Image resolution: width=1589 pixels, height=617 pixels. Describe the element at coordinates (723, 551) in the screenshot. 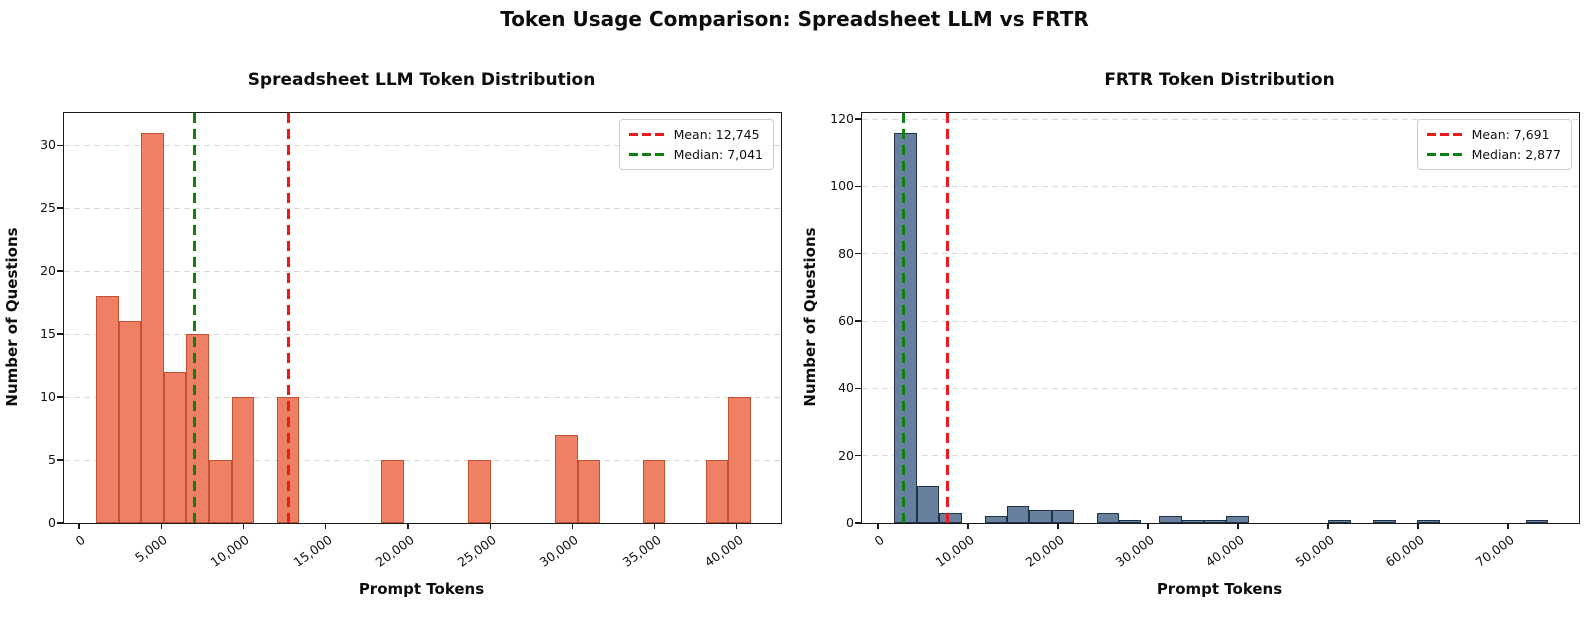

I see `x-tick-label: 40,000` at that location.